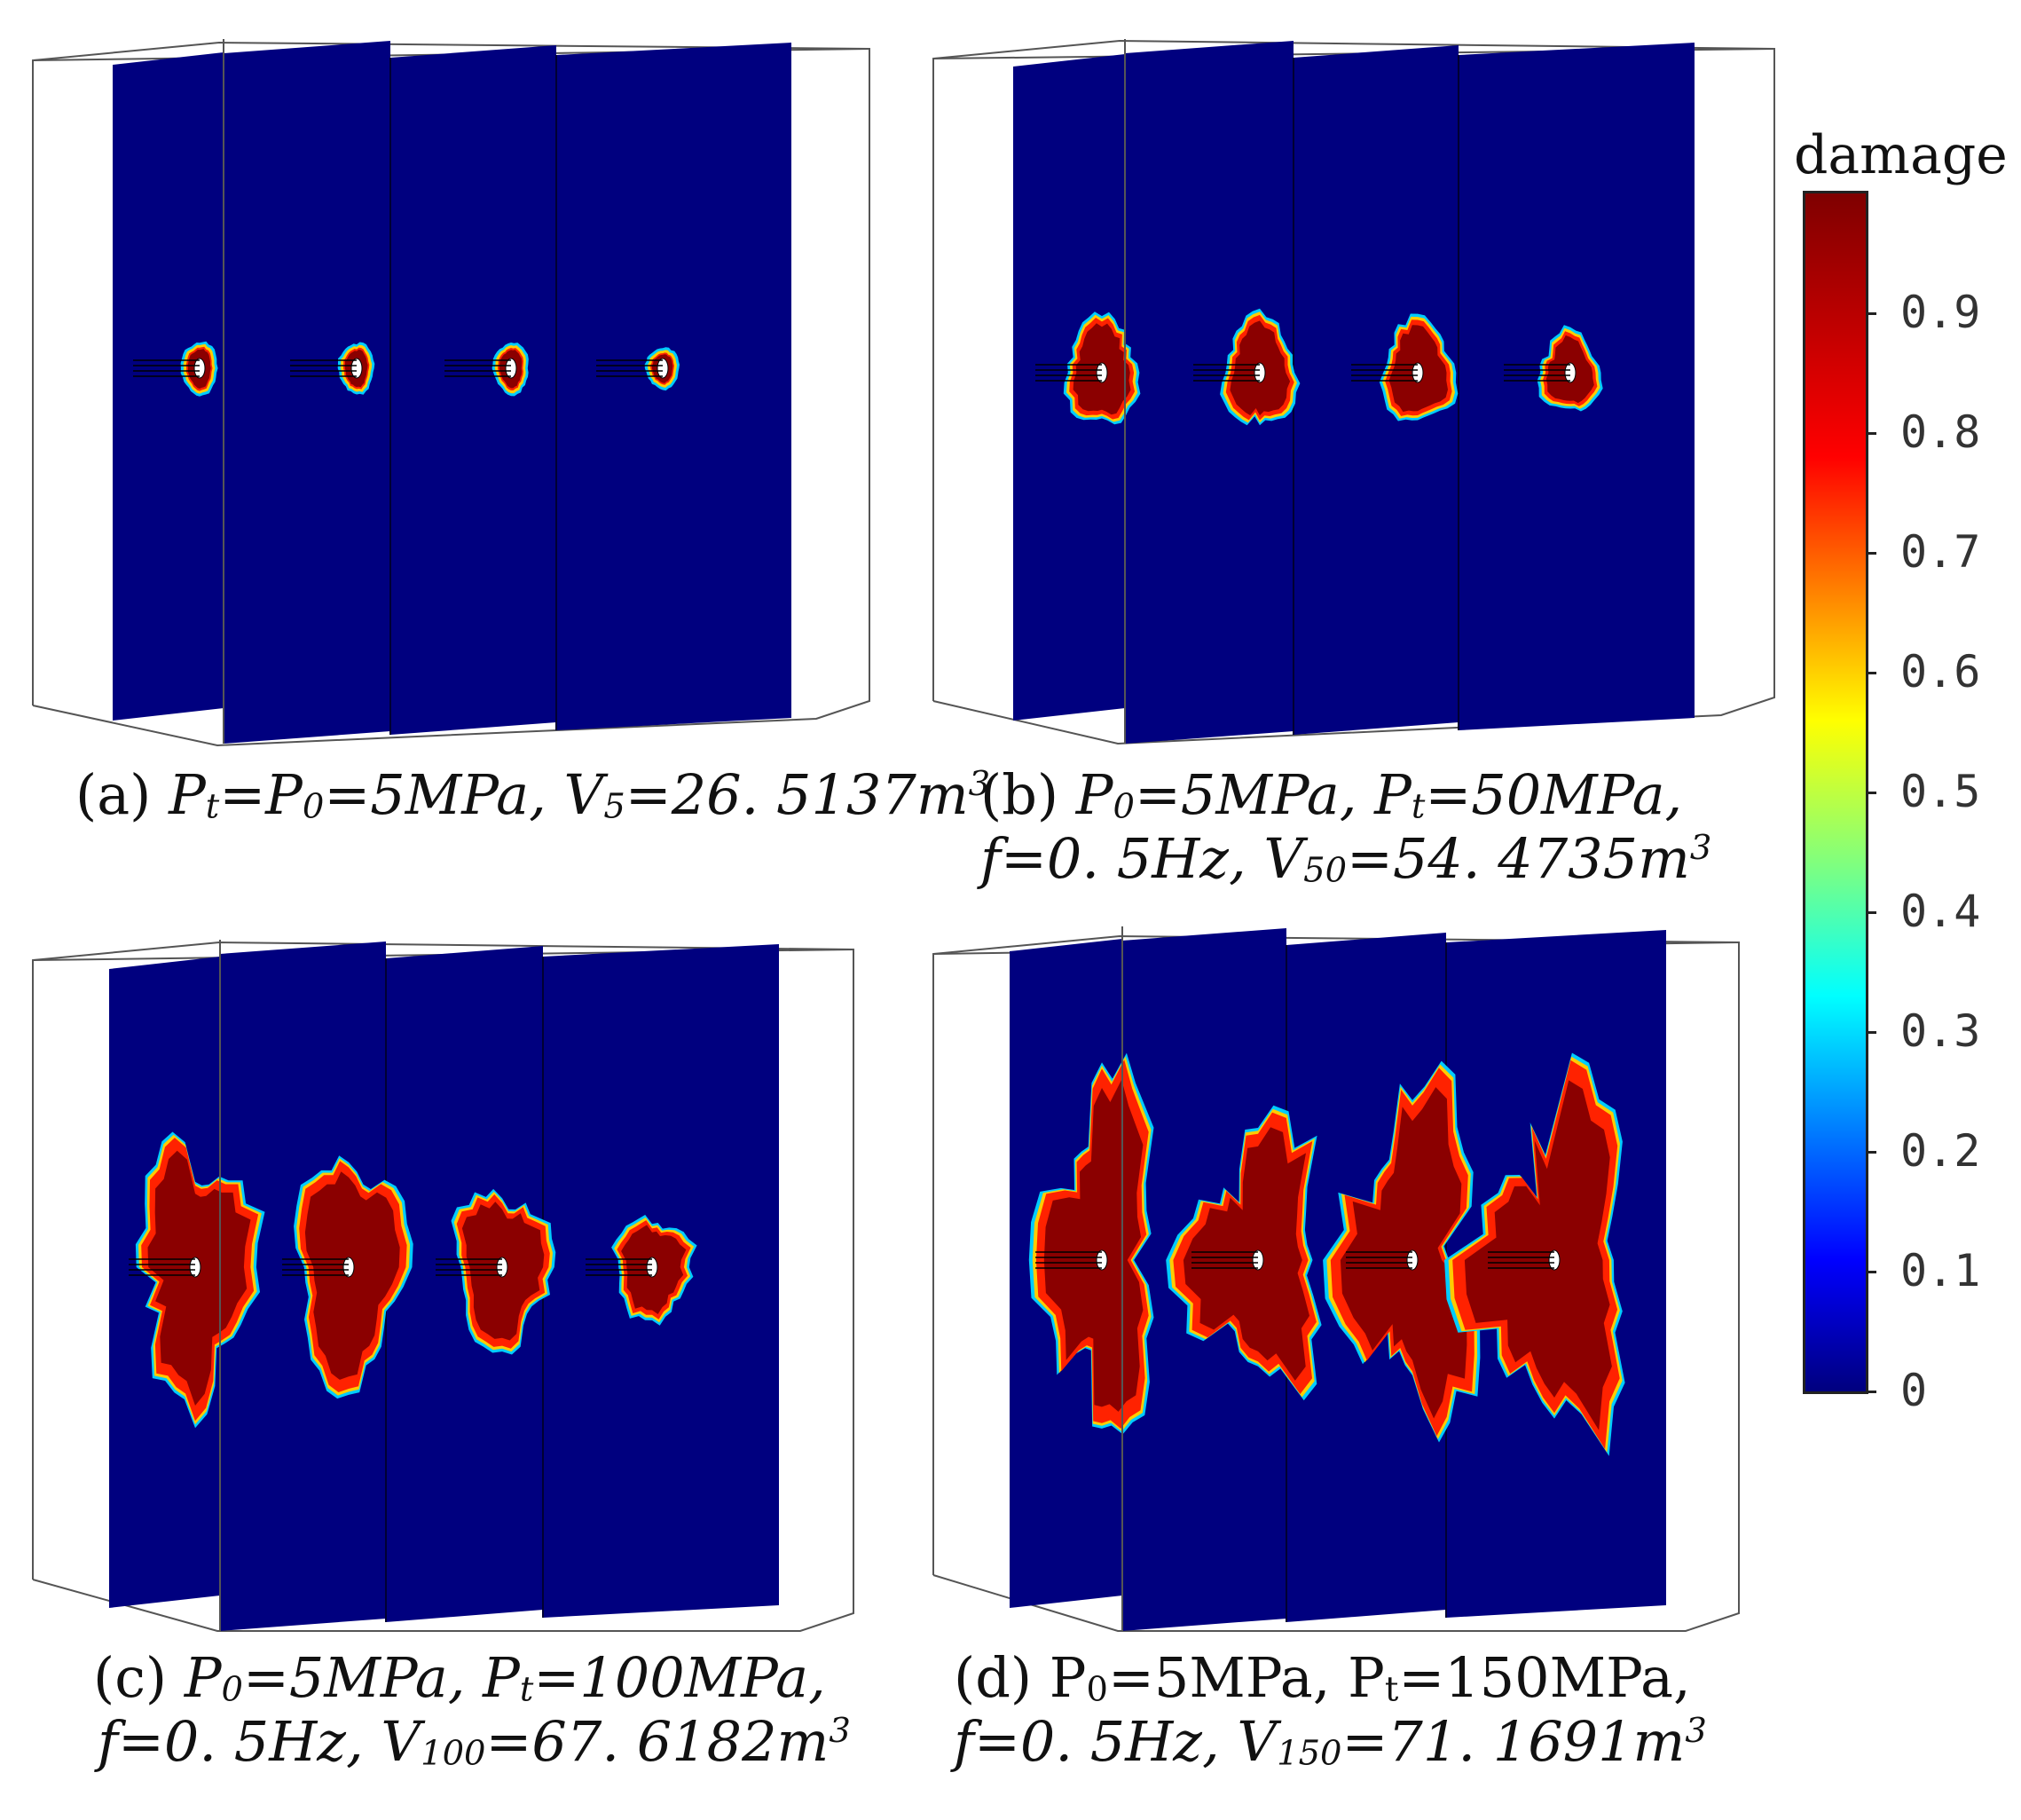 Image resolution: width=2021 pixels, height=1820 pixels. I want to click on colorbar-tick-label: 0.5, so click(1941, 791).